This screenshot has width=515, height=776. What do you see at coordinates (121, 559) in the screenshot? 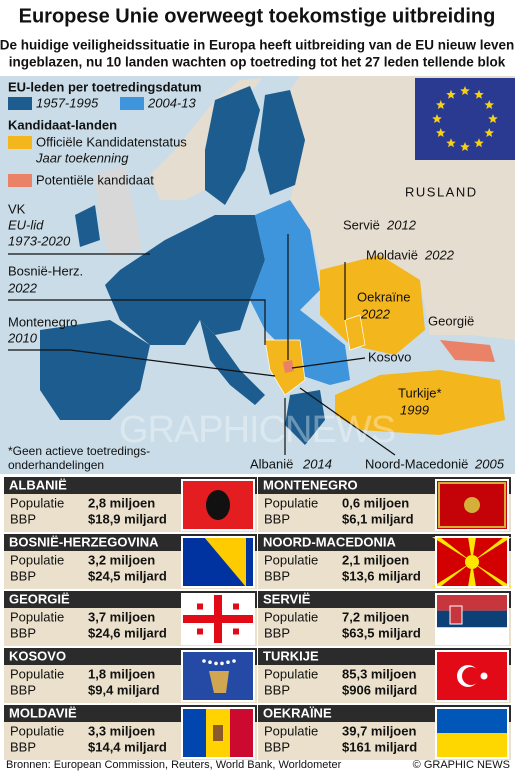
I see `stat-value: 3,2 miljoen` at bounding box center [121, 559].